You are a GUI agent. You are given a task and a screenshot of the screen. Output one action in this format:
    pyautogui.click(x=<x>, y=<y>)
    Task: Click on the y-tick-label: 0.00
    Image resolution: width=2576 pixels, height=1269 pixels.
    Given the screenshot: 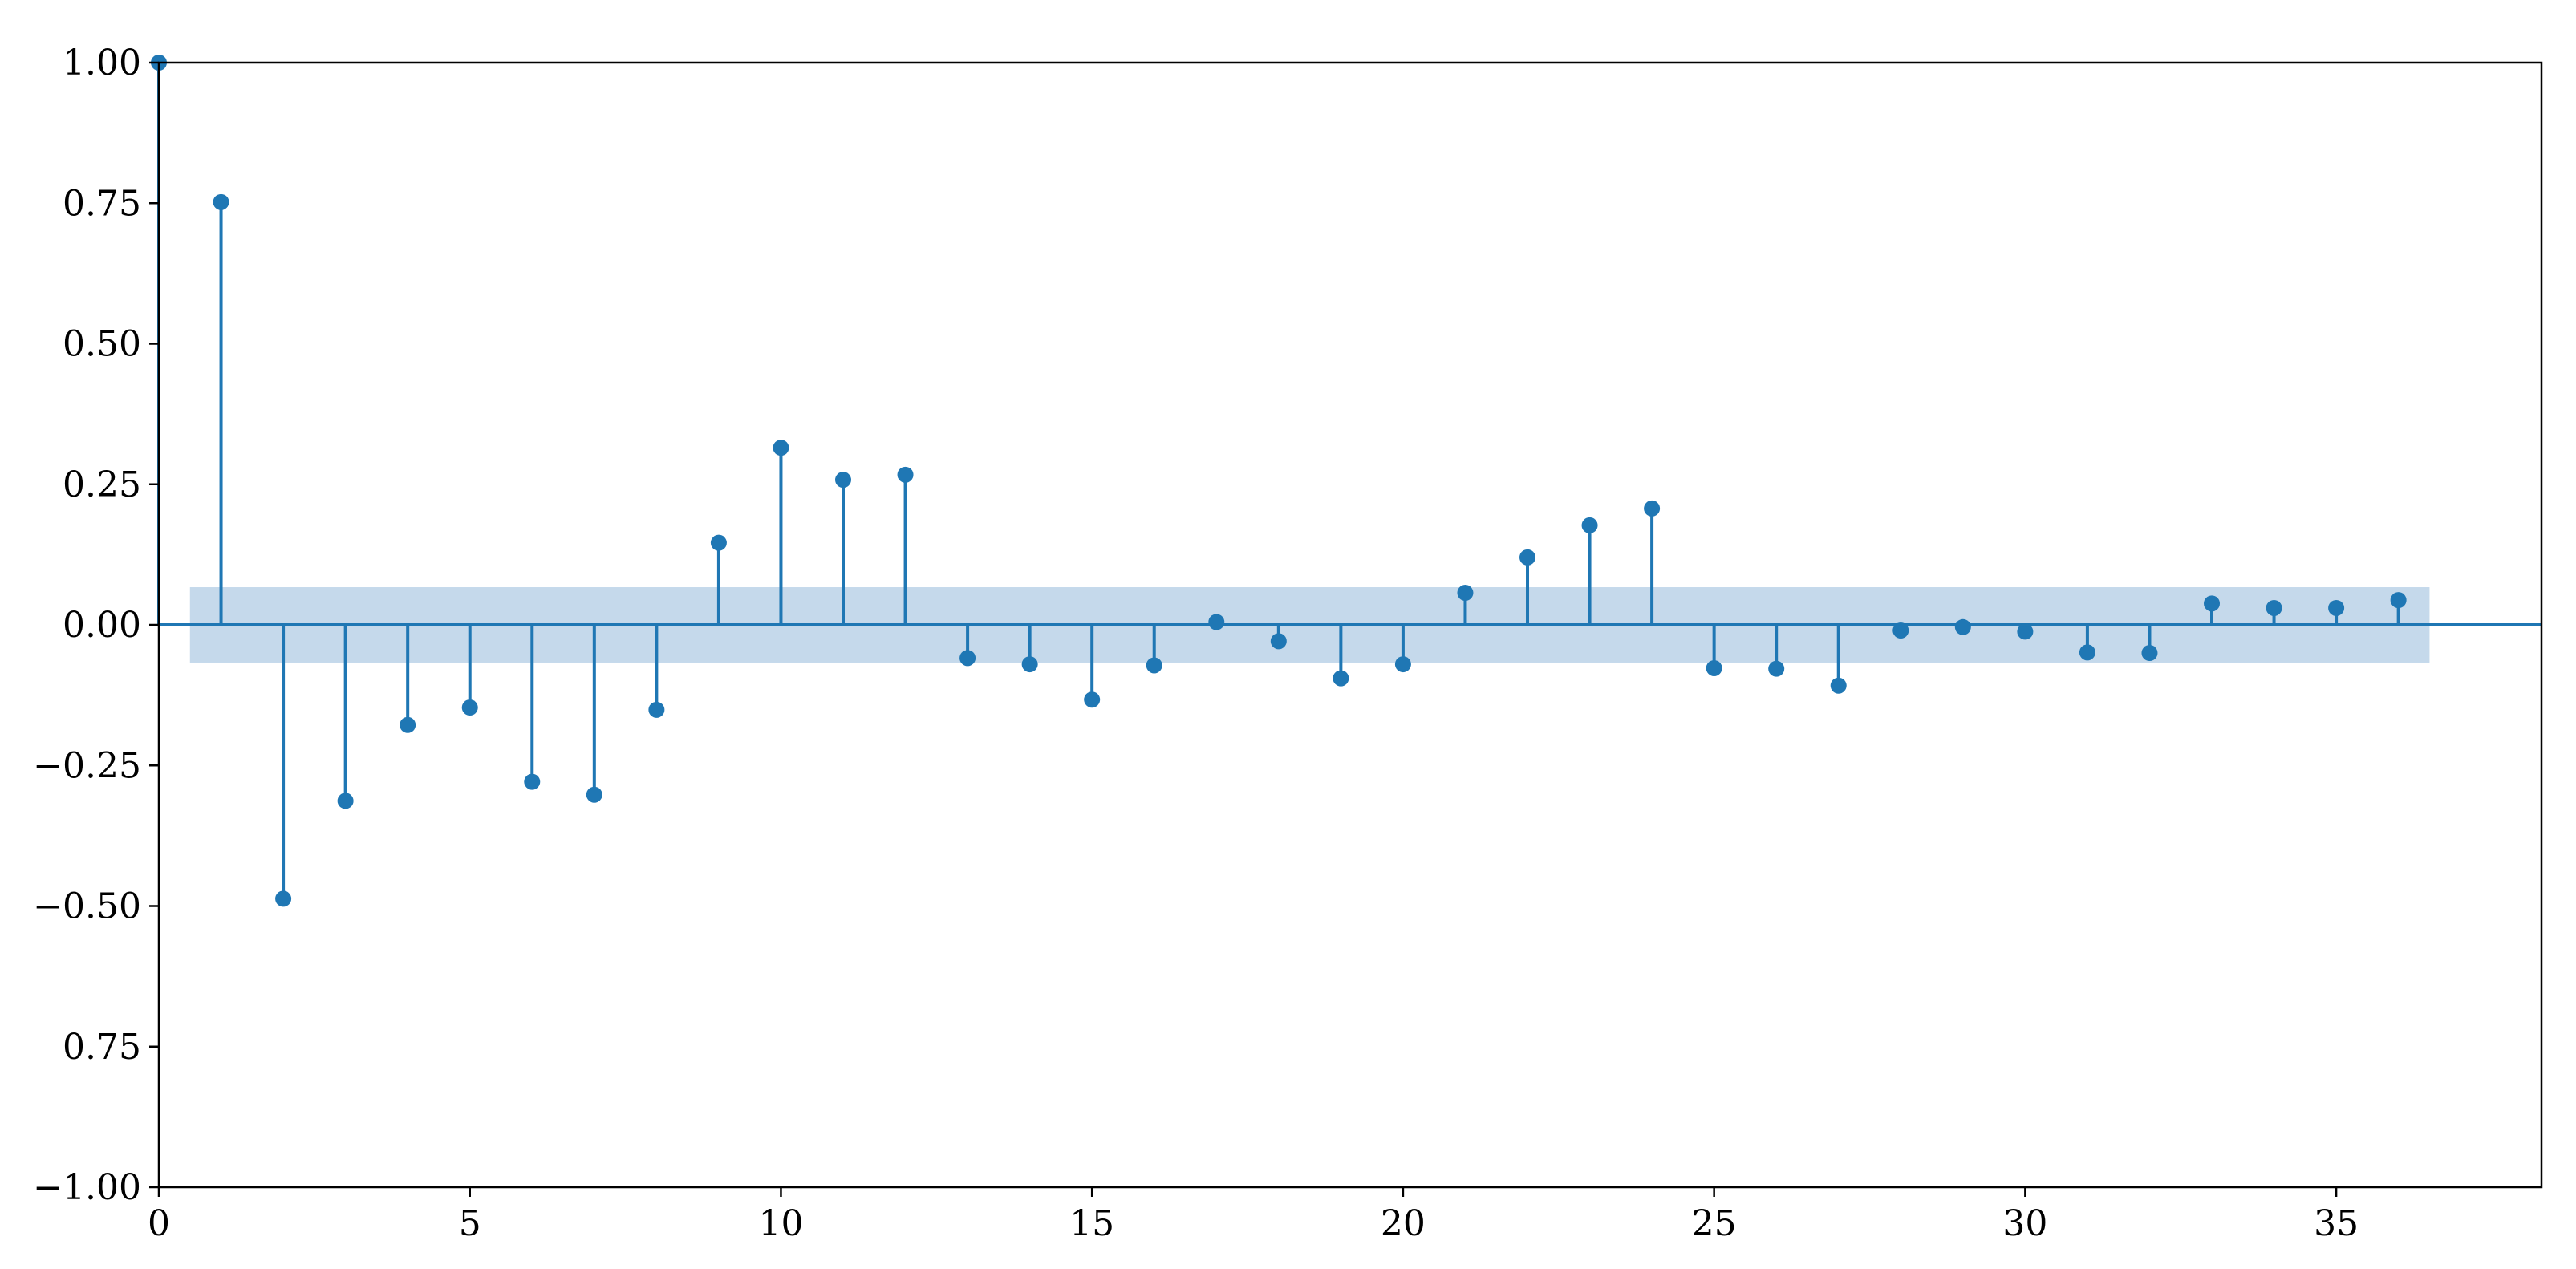 What is the action you would take?
    pyautogui.click(x=102, y=625)
    